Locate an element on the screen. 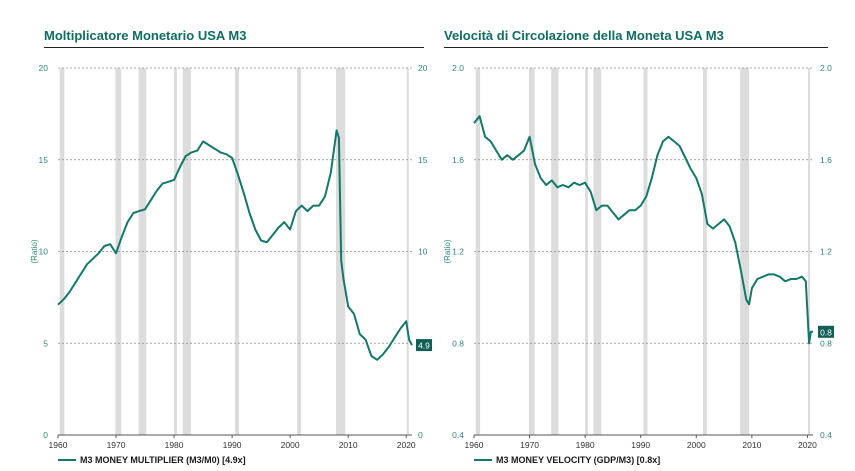  y-tick-label-right: 1.2 is located at coordinates (826, 252).